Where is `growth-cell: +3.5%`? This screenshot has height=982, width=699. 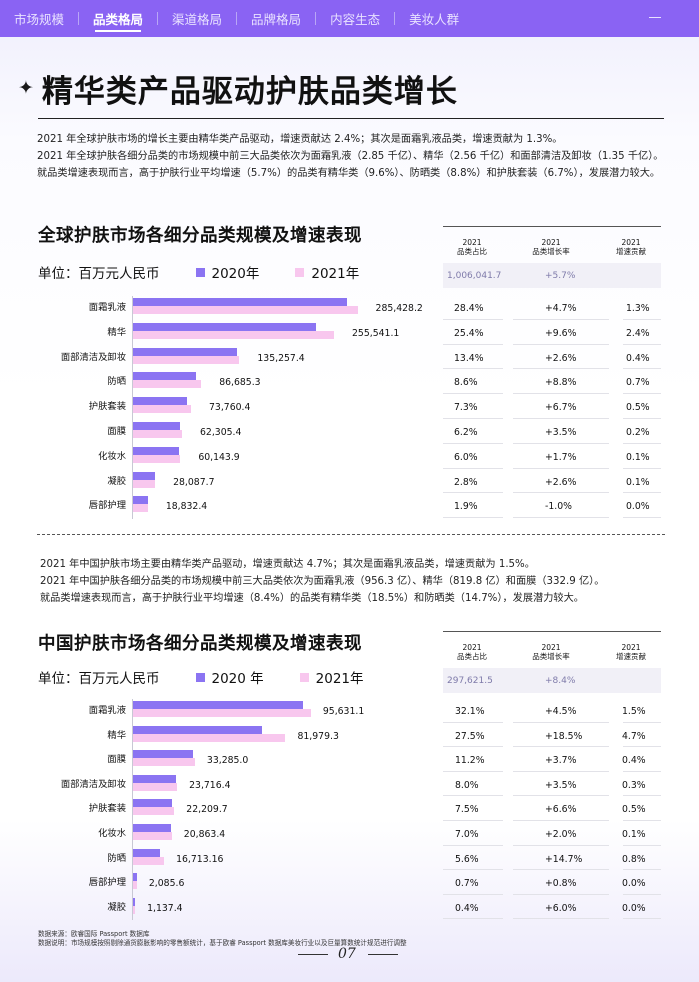
growth-cell: +3.5% is located at coordinates (561, 785).